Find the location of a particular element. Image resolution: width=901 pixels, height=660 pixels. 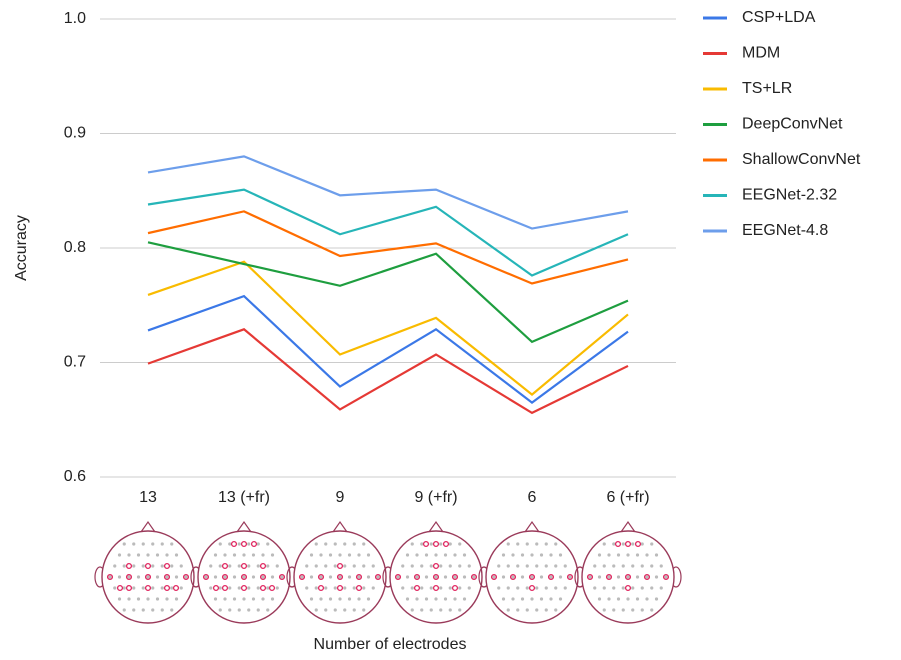

y-tick-label: 1.0 is located at coordinates (75, 18).